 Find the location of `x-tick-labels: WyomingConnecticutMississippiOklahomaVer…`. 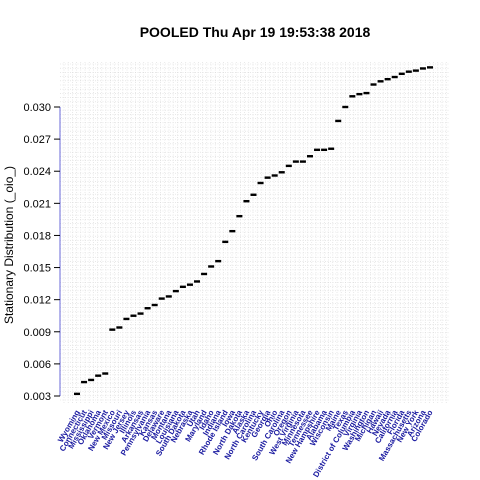

x-tick-labels: WyomingConnecticutMississippiOklahomaVer… is located at coordinates (245, 443).